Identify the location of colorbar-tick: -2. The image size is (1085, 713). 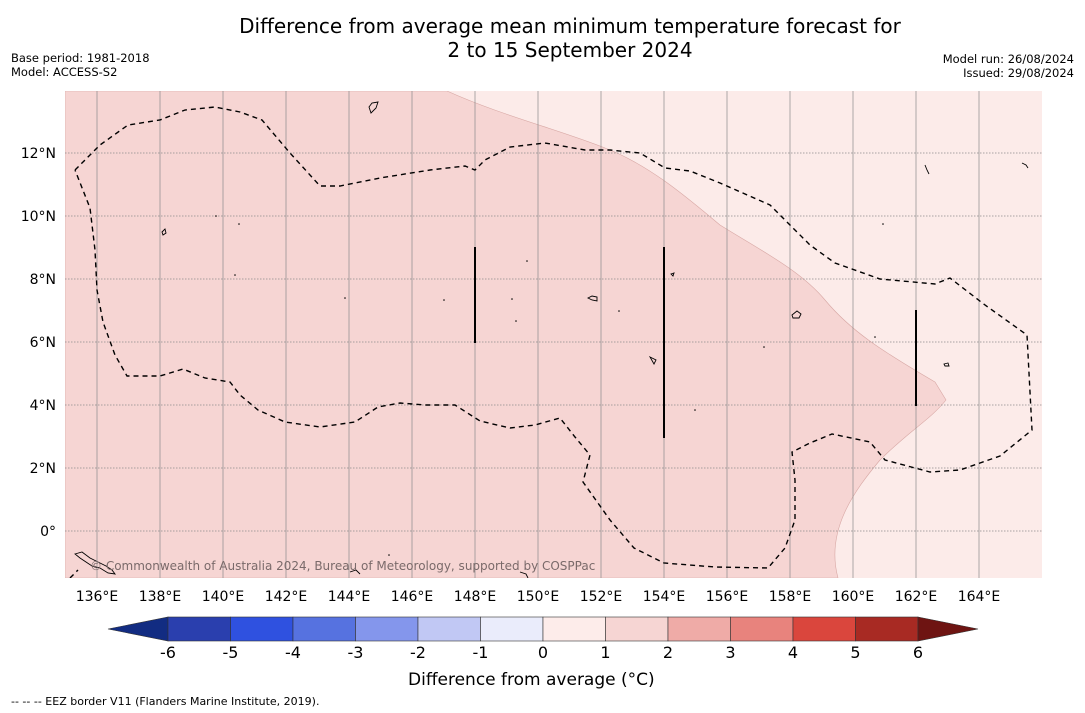
(418, 652).